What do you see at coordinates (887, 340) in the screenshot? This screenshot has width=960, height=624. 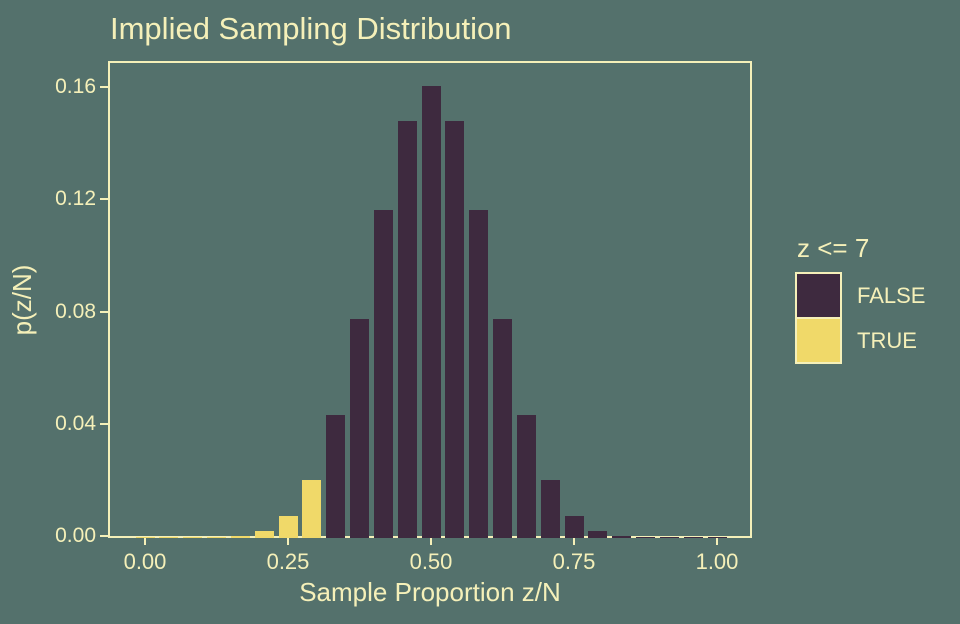 I see `legend-label-true: TRUE` at bounding box center [887, 340].